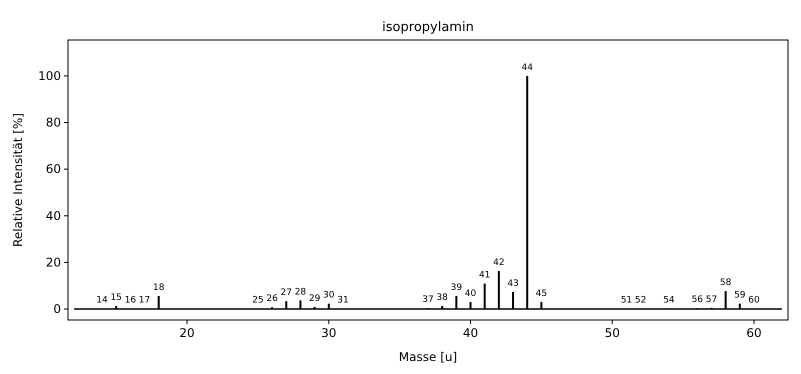 The image size is (801, 374). Describe the element at coordinates (428, 27) in the screenshot. I see `chart-title: isopropylamin` at that location.